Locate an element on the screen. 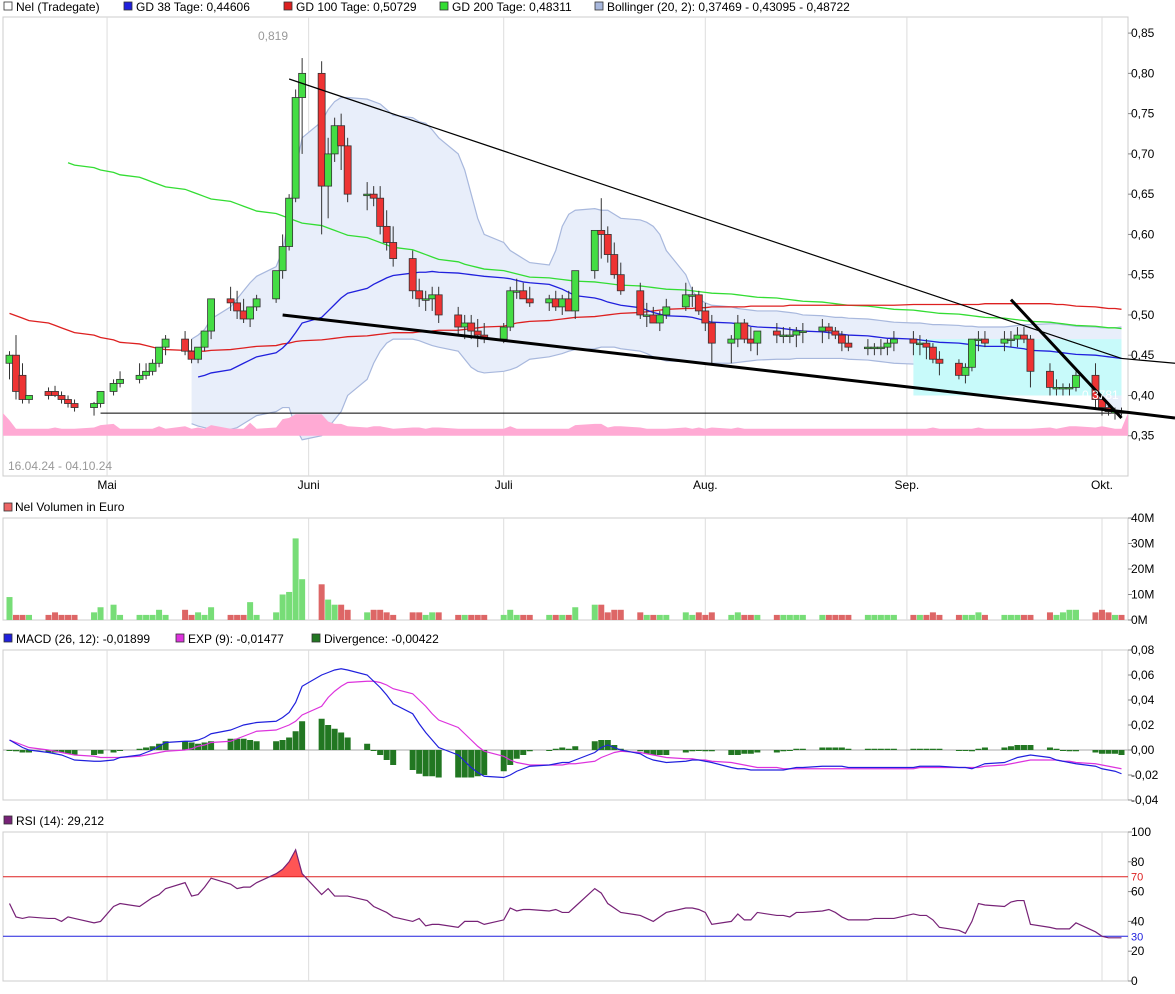 The height and width of the screenshot is (994, 1175). macd-plot-frame is located at coordinates (565, 725).